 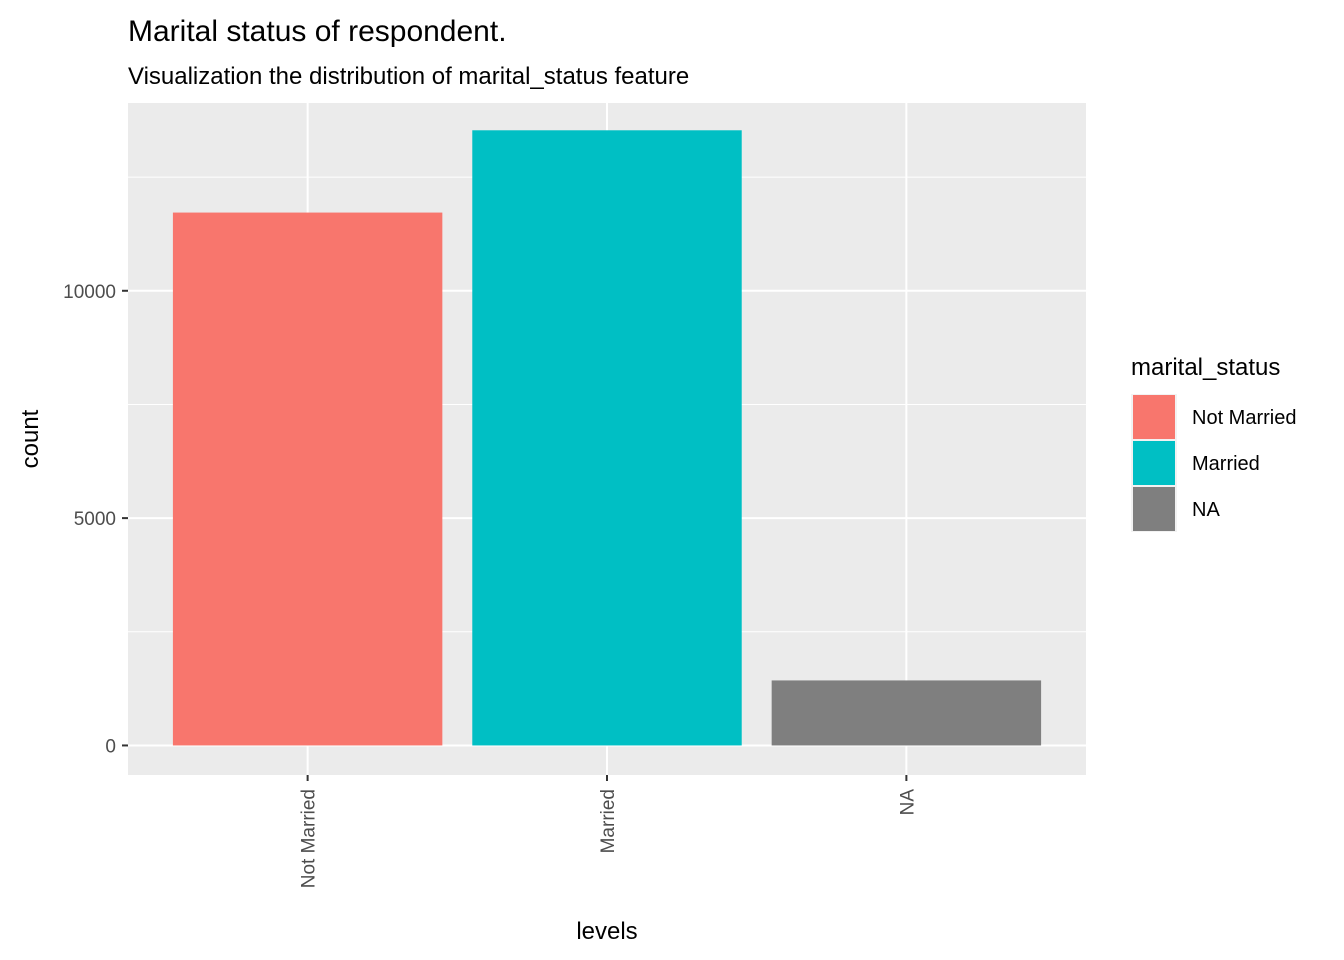 What do you see at coordinates (1244, 418) in the screenshot?
I see `legend-label: Not Married` at bounding box center [1244, 418].